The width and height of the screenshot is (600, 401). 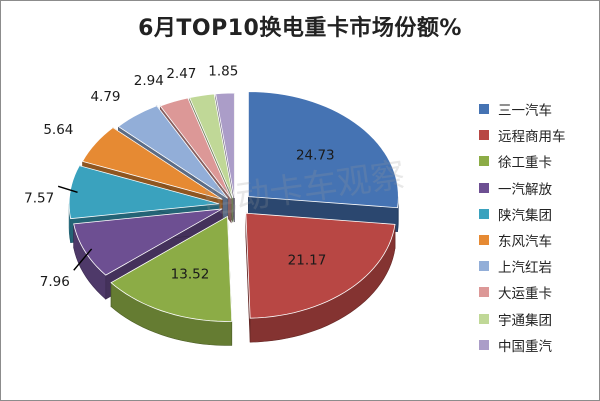 I want to click on legend-item: 三一汽车, so click(x=522, y=109).